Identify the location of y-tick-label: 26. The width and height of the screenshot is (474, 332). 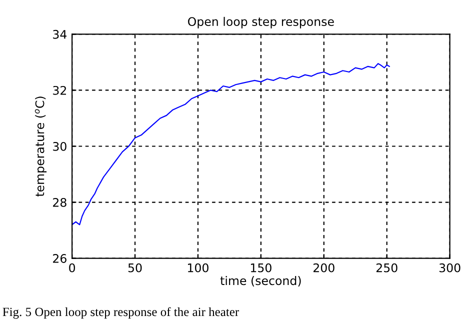
(59, 258).